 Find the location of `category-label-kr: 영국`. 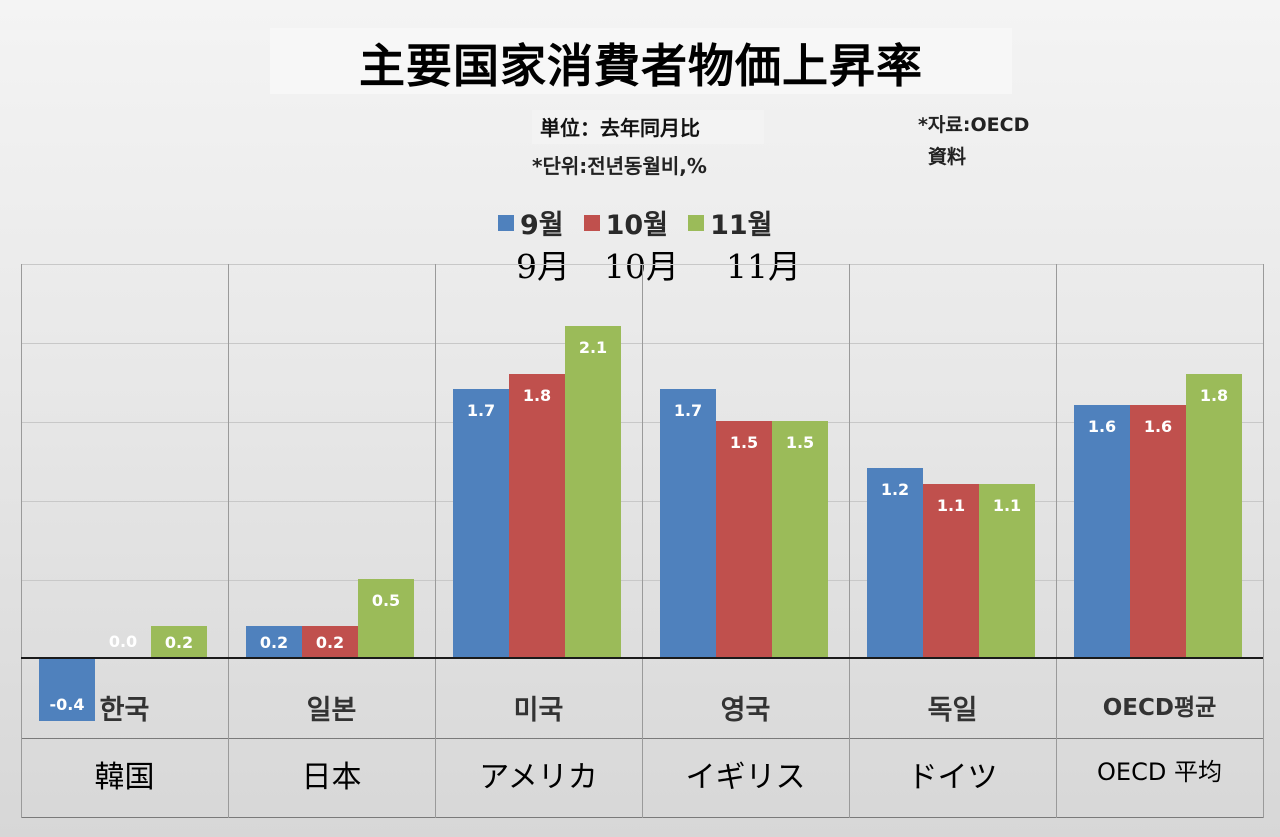

category-label-kr: 영국 is located at coordinates (745, 710).